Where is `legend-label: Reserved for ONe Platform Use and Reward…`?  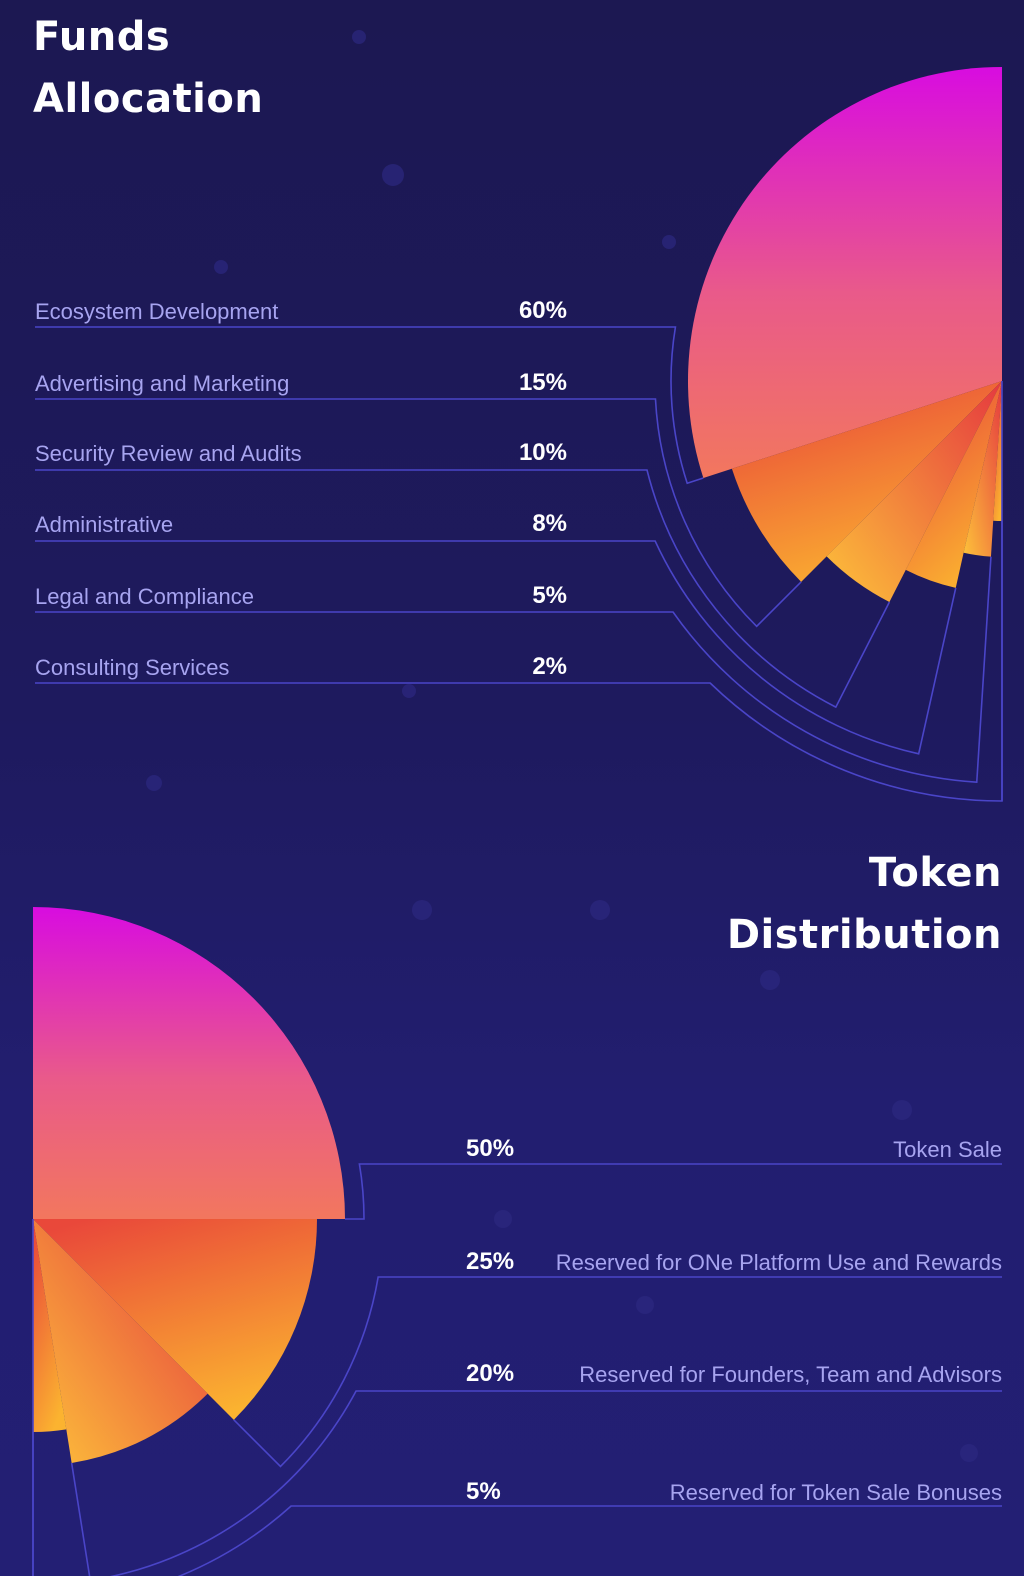
legend-label: Reserved for ONe Platform Use and Reward… is located at coordinates (778, 1262).